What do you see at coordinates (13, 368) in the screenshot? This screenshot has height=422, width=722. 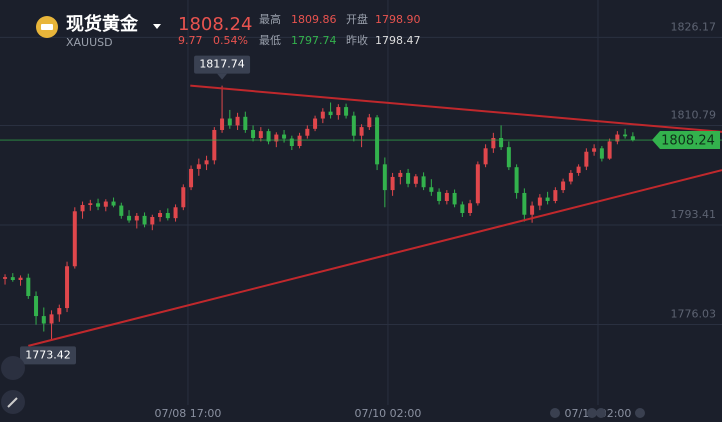 I see `indicator-button` at bounding box center [13, 368].